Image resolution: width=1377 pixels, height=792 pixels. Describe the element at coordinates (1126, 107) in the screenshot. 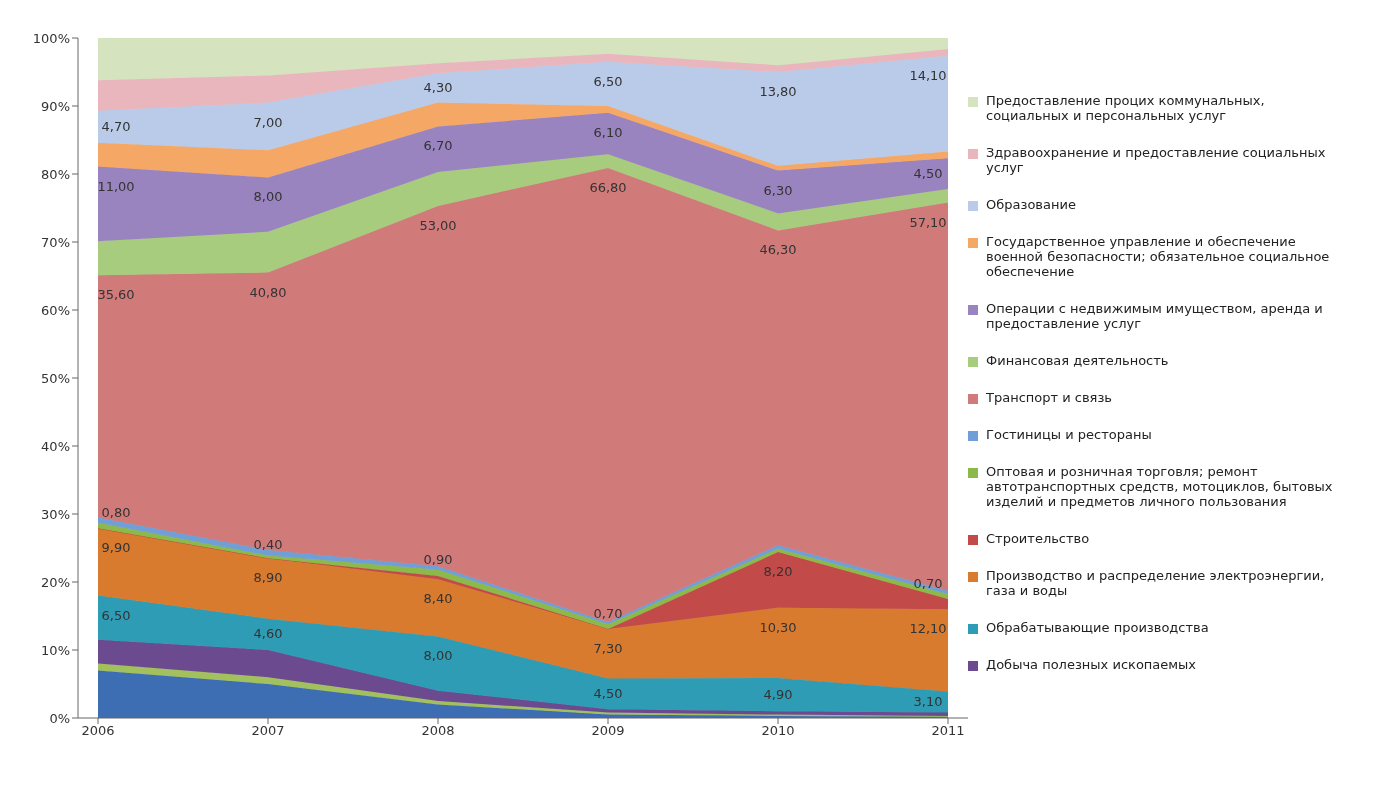

I see `legend-label: Предоставление процих коммунальных, социальных и персональных услуг` at that location.